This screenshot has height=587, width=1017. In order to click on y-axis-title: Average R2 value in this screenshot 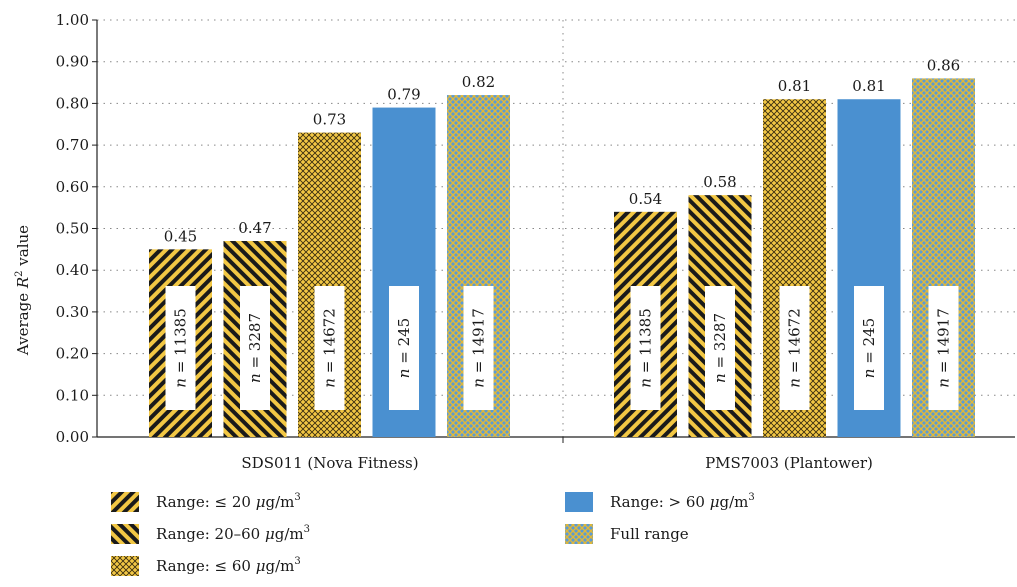, I will do `click(23, 290)`.